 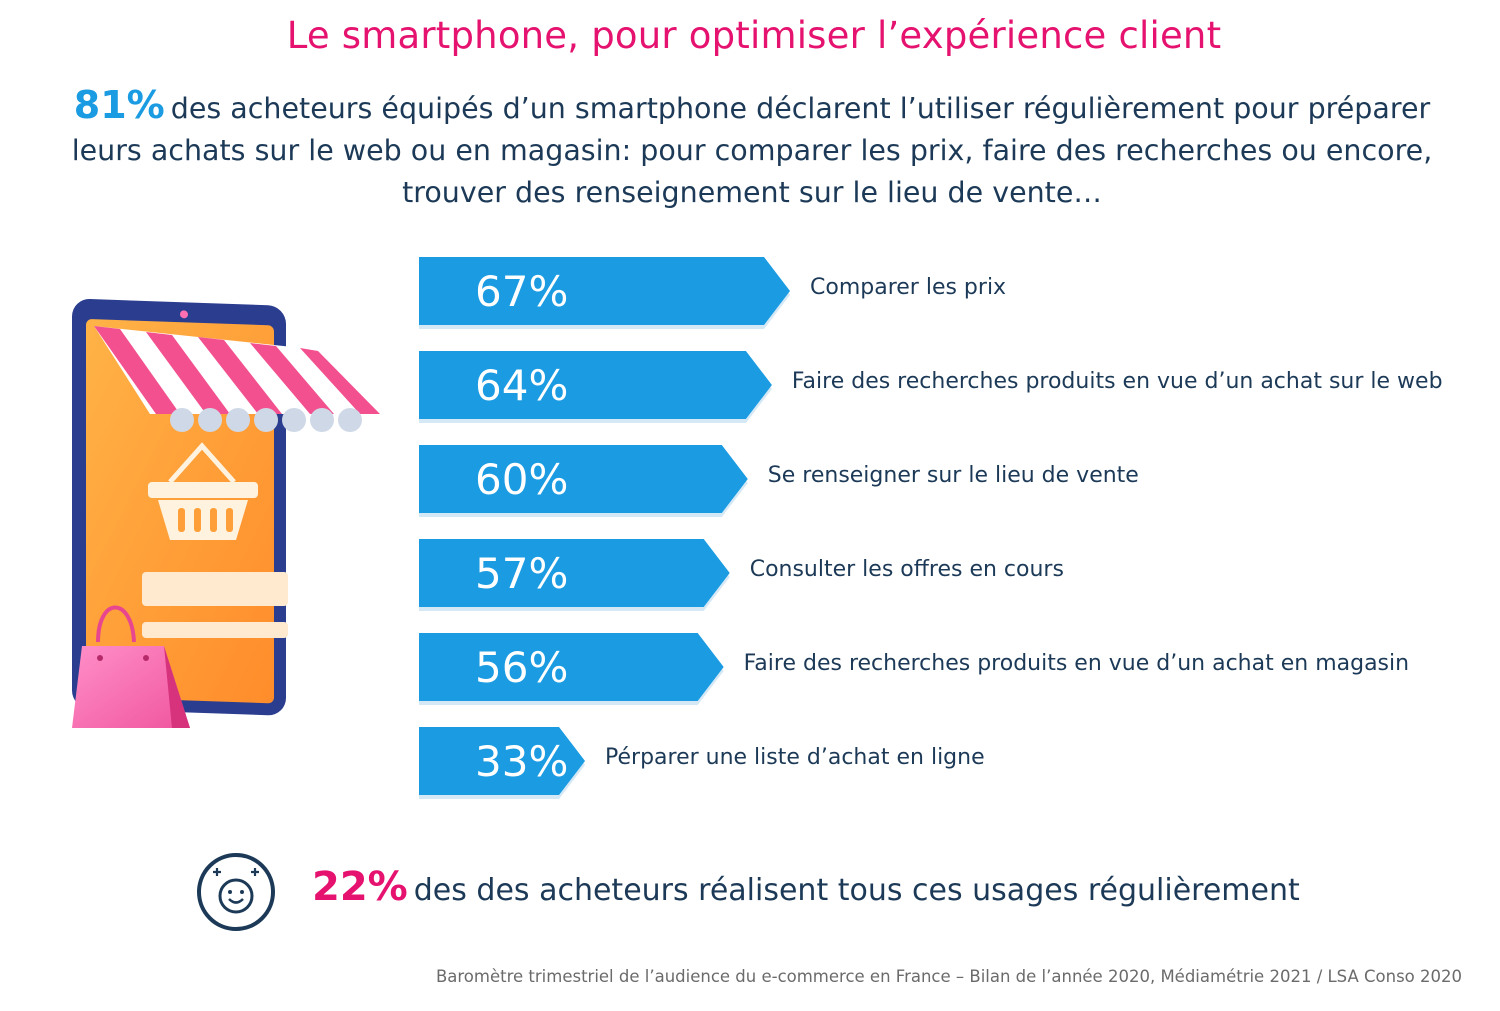 I want to click on bar-value-label: 67%, so click(x=521, y=291).